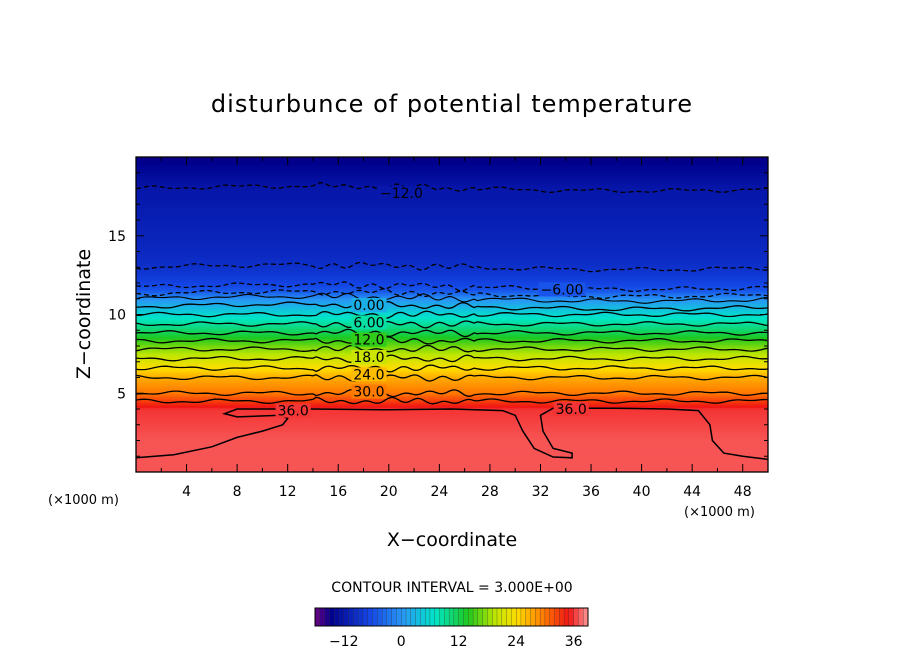 The image size is (904, 654). What do you see at coordinates (571, 410) in the screenshot?
I see `contour-label: 36.0` at bounding box center [571, 410].